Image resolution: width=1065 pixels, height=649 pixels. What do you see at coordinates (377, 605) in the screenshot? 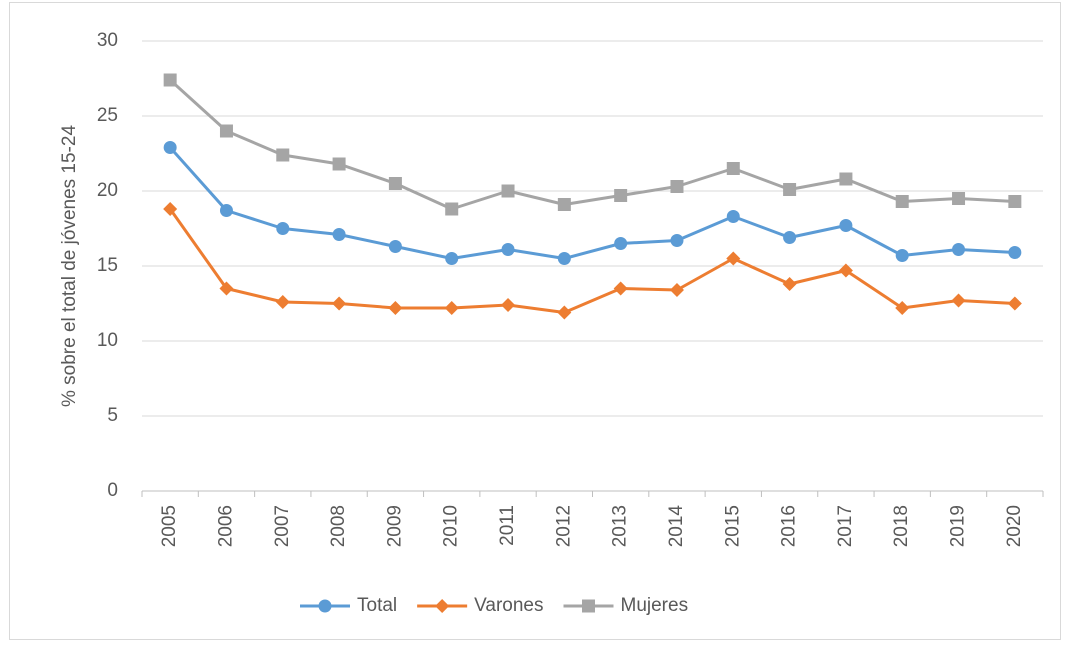
I see `legend-label: Total` at bounding box center [377, 605].